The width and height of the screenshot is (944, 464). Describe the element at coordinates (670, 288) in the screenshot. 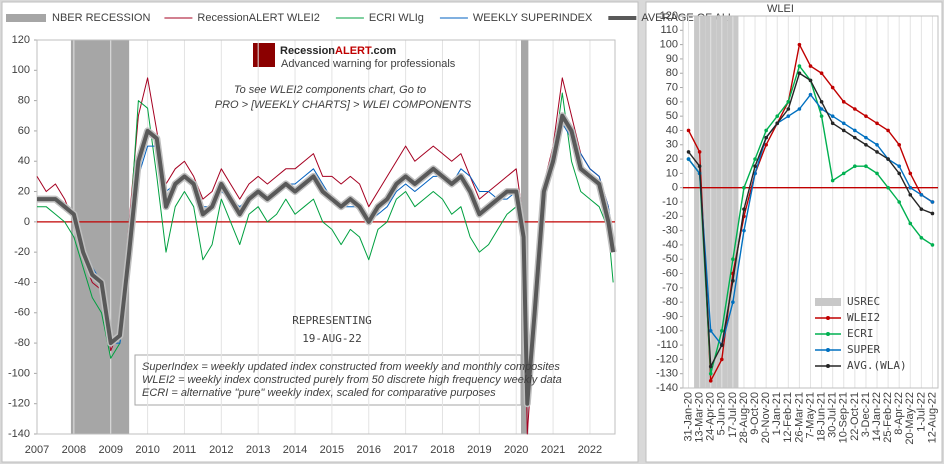

I see `y-tick-label: -70` at that location.